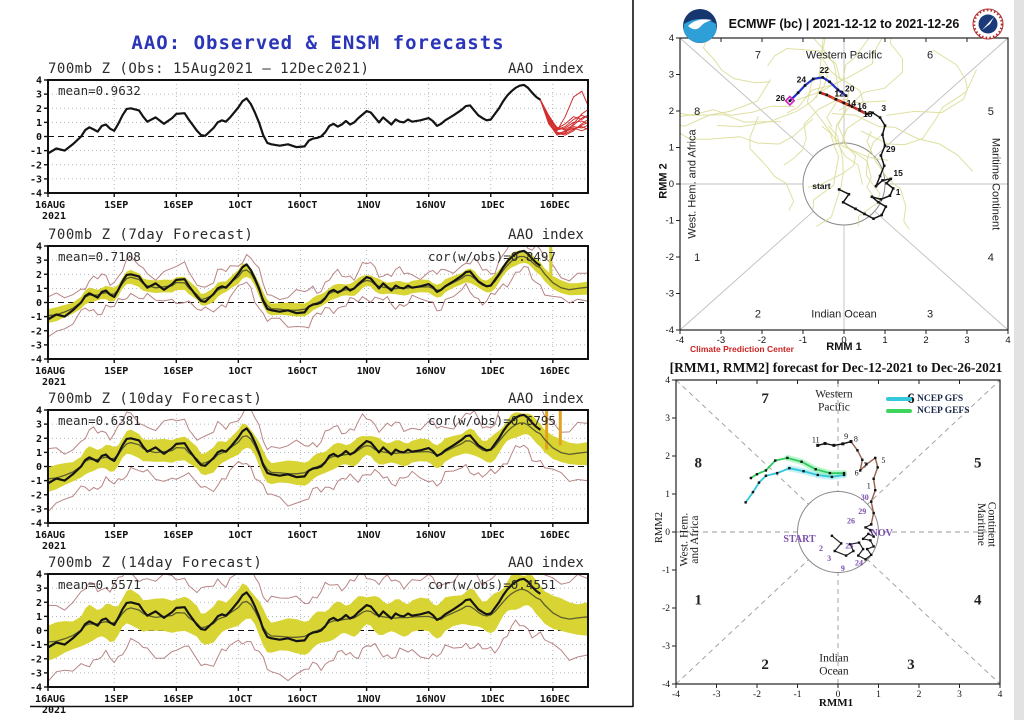  What do you see at coordinates (546, 235) in the screenshot?
I see `panel2-right-header: AAO index` at bounding box center [546, 235].